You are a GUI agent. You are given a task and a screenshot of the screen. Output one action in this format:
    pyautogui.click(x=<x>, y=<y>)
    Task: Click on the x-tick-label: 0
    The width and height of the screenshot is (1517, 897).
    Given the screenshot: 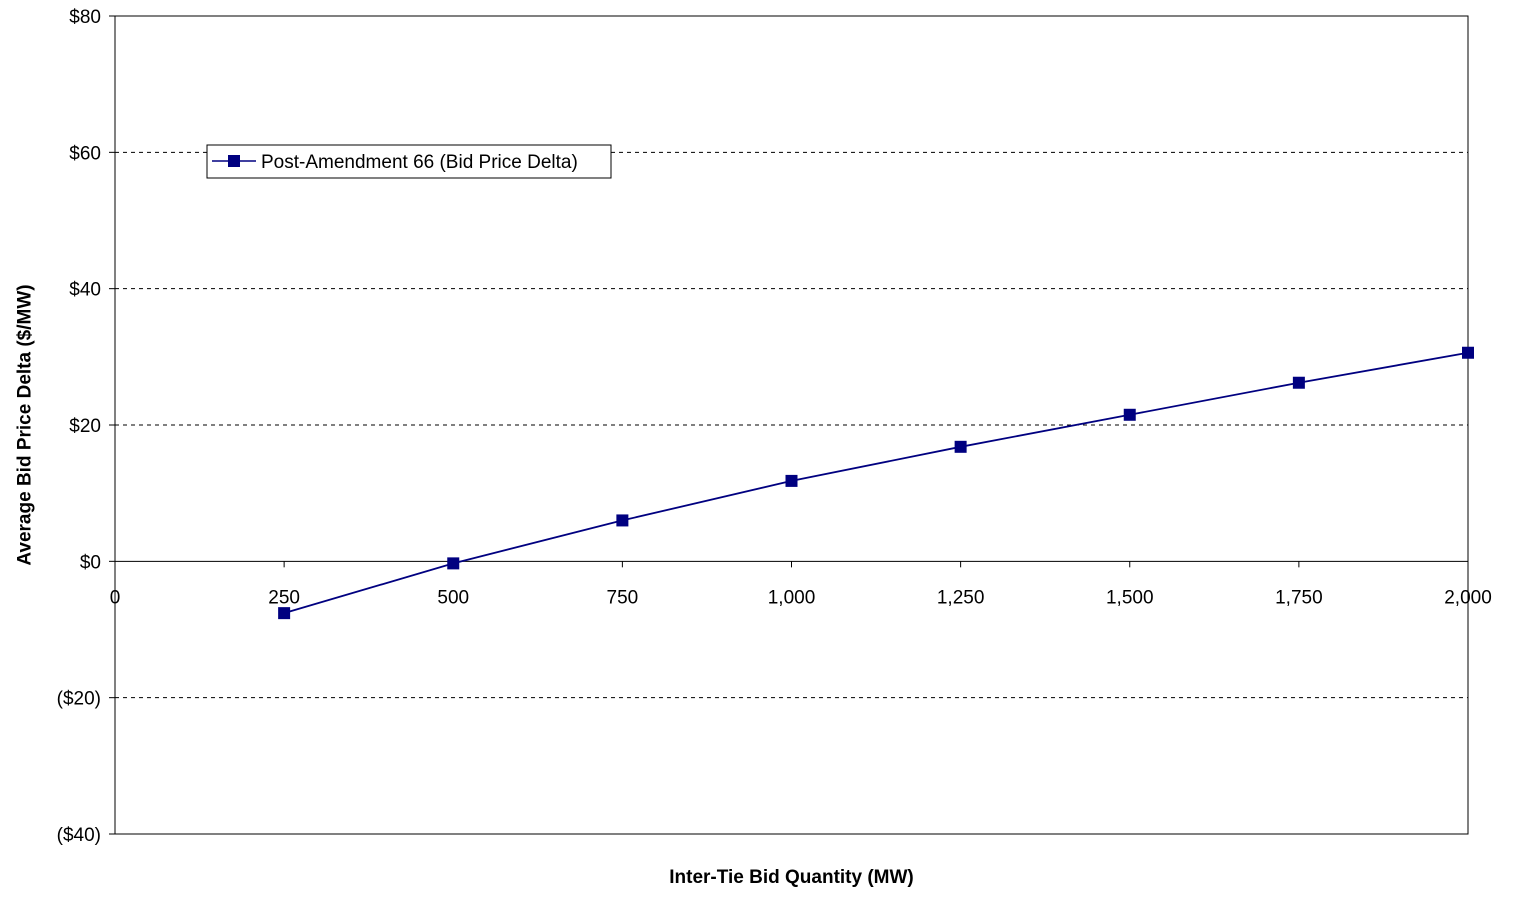 What is the action you would take?
    pyautogui.click(x=115, y=597)
    